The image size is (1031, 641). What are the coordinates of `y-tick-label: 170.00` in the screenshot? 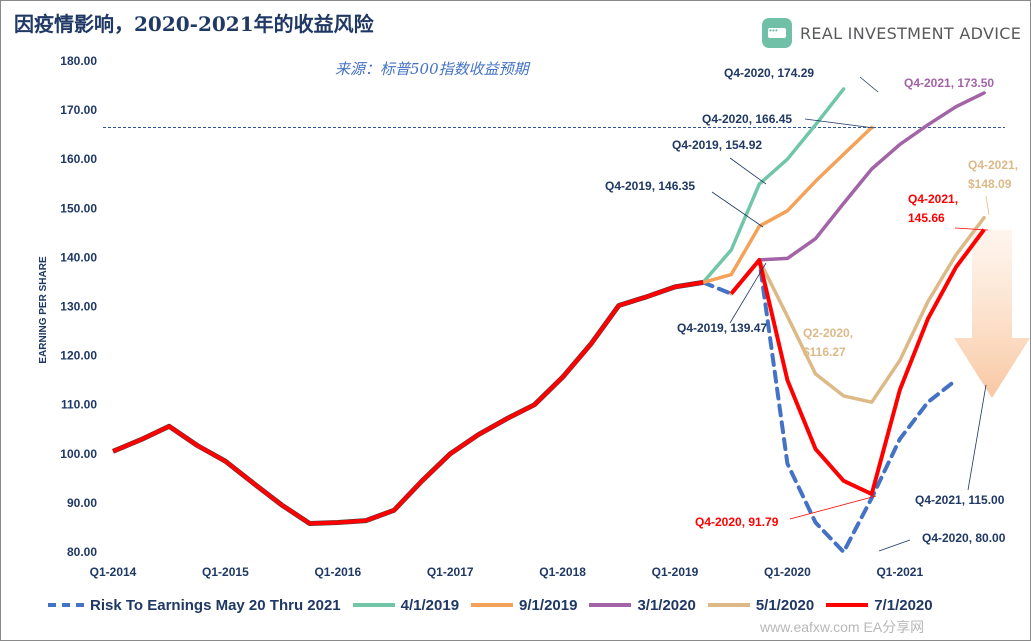 It's located at (78, 110).